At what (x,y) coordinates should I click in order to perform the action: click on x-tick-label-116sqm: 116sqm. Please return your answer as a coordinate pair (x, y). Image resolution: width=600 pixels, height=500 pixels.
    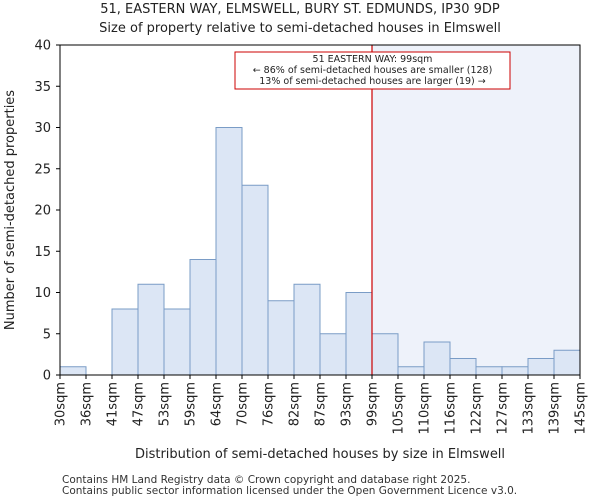
    Looking at the image, I should click on (451, 408).